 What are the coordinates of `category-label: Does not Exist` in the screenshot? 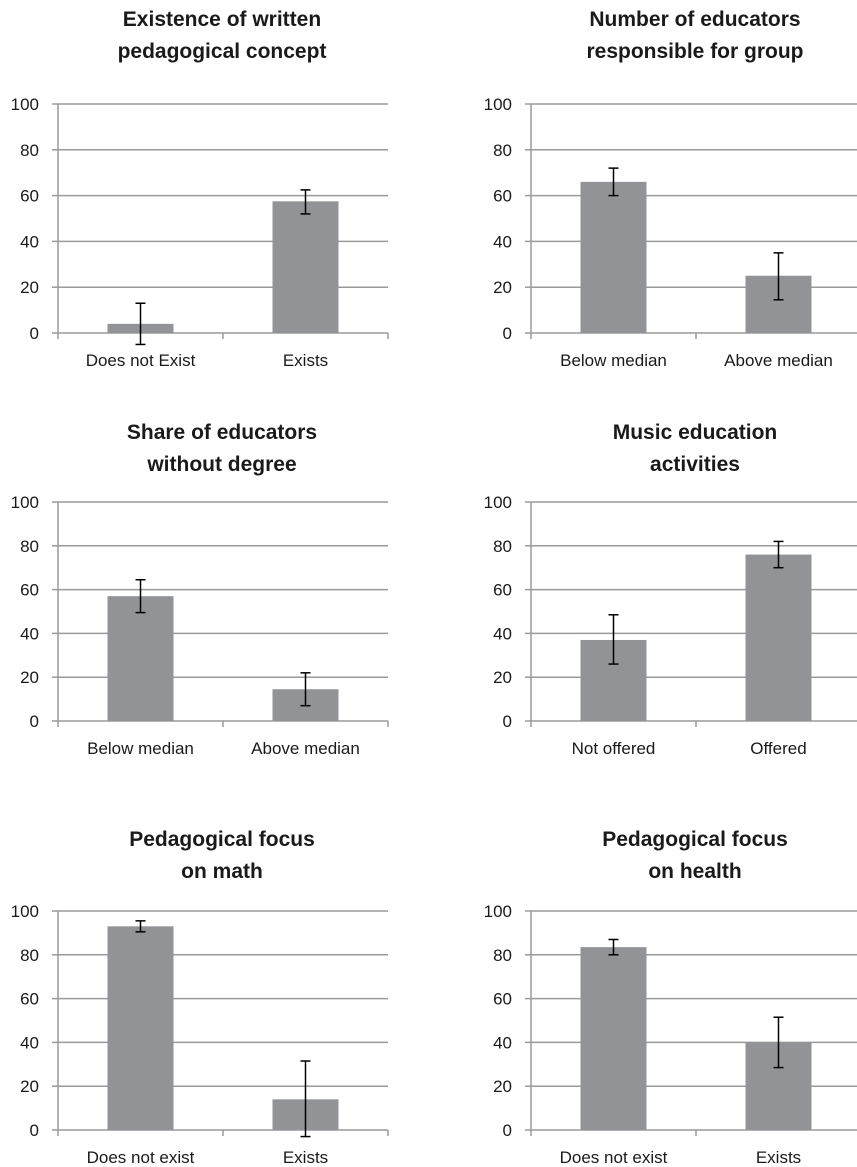 It's located at (141, 360).